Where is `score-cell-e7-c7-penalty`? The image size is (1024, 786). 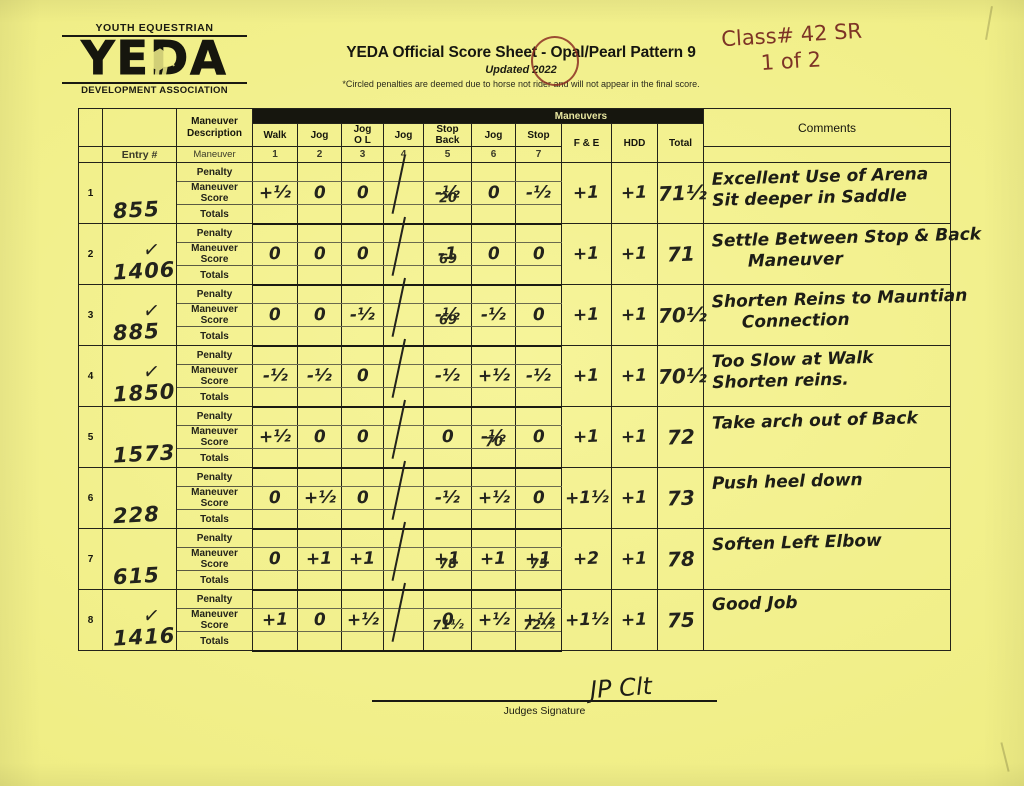
score-cell-e7-c7-penalty is located at coordinates (538, 538).